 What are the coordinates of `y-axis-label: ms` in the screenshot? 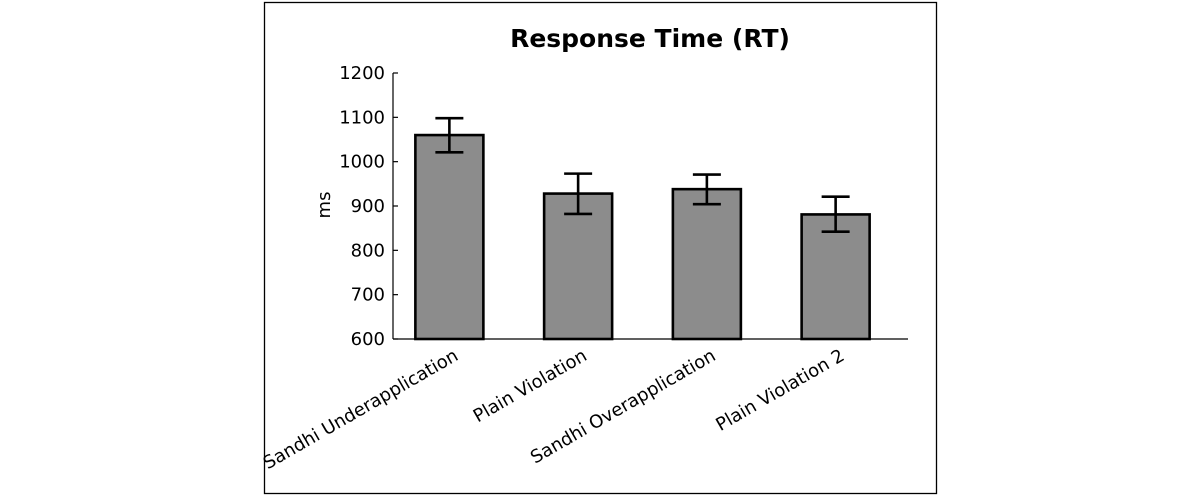 It's located at (324, 205).